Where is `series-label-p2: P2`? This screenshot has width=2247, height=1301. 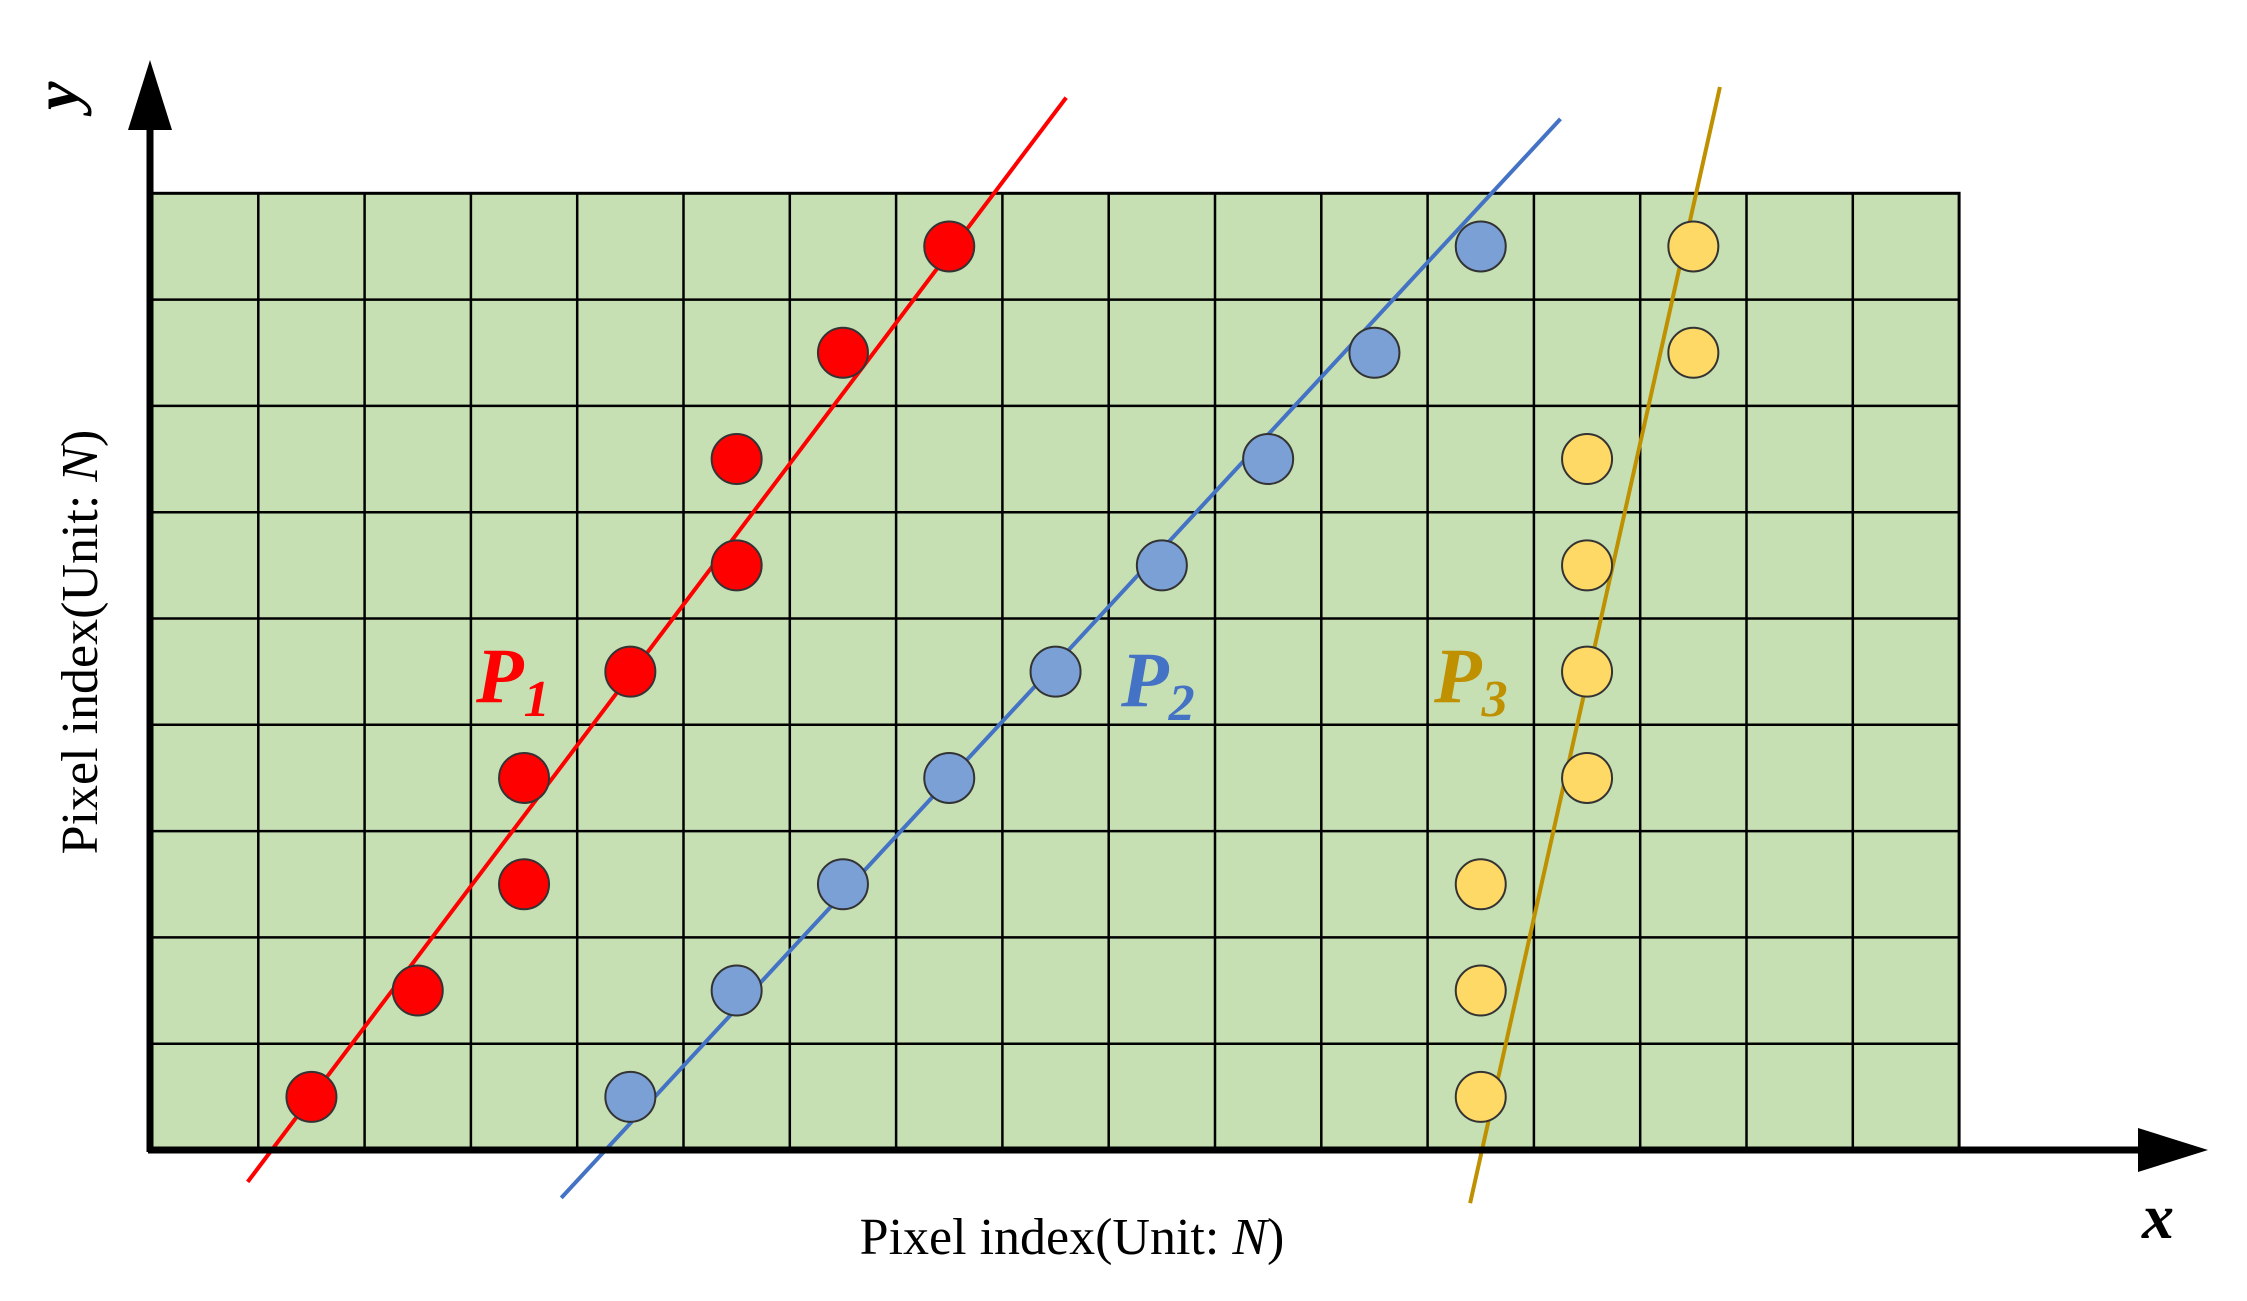
series-label-p2: P2 is located at coordinates (1157, 684).